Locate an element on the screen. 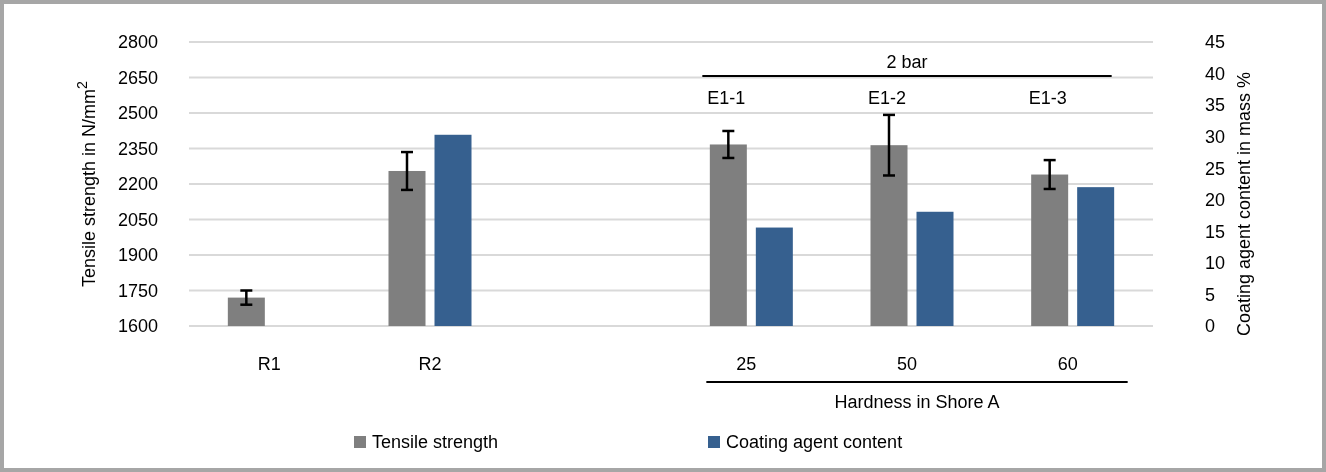  y2-axis-title: Coating agent content in mass % is located at coordinates (1244, 204).